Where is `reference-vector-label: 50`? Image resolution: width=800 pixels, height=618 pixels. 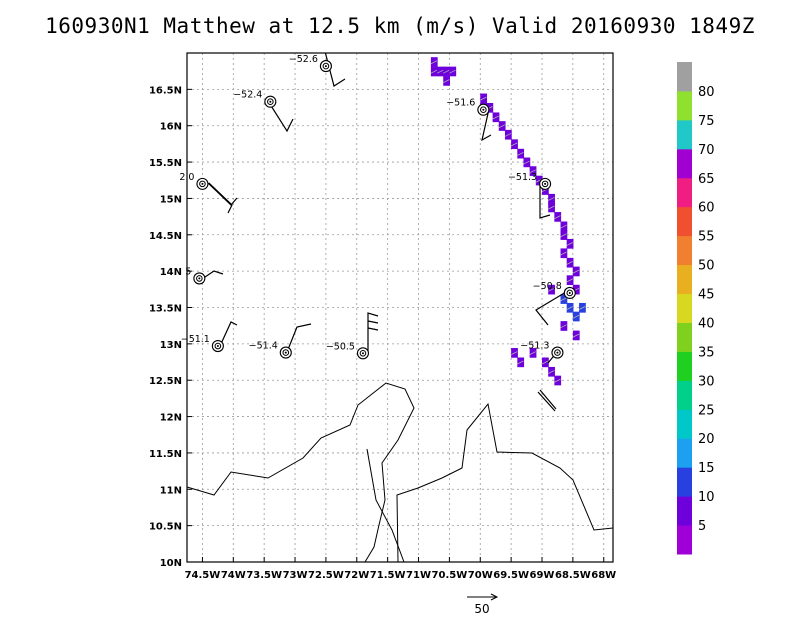
reference-vector-label: 50 is located at coordinates (481, 609).